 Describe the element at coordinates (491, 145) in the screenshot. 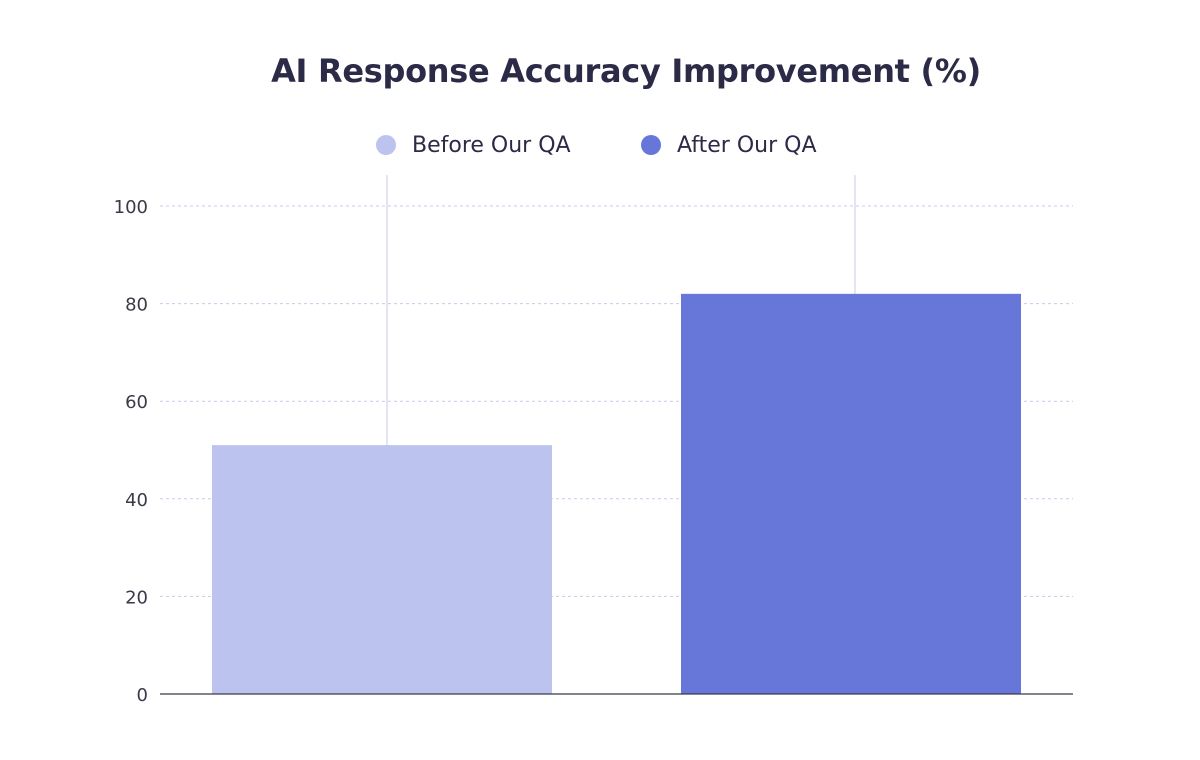

I see `legend-label-before: Before Our QA` at that location.